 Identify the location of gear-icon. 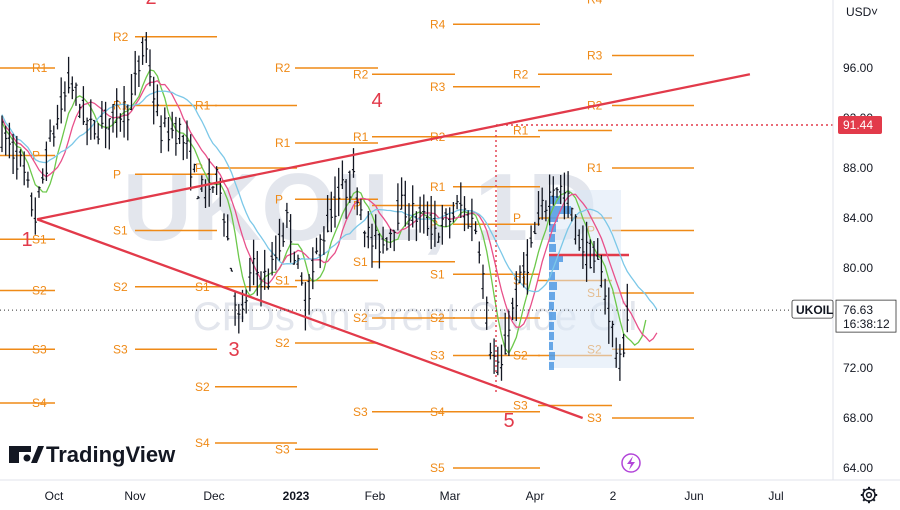
(869, 495).